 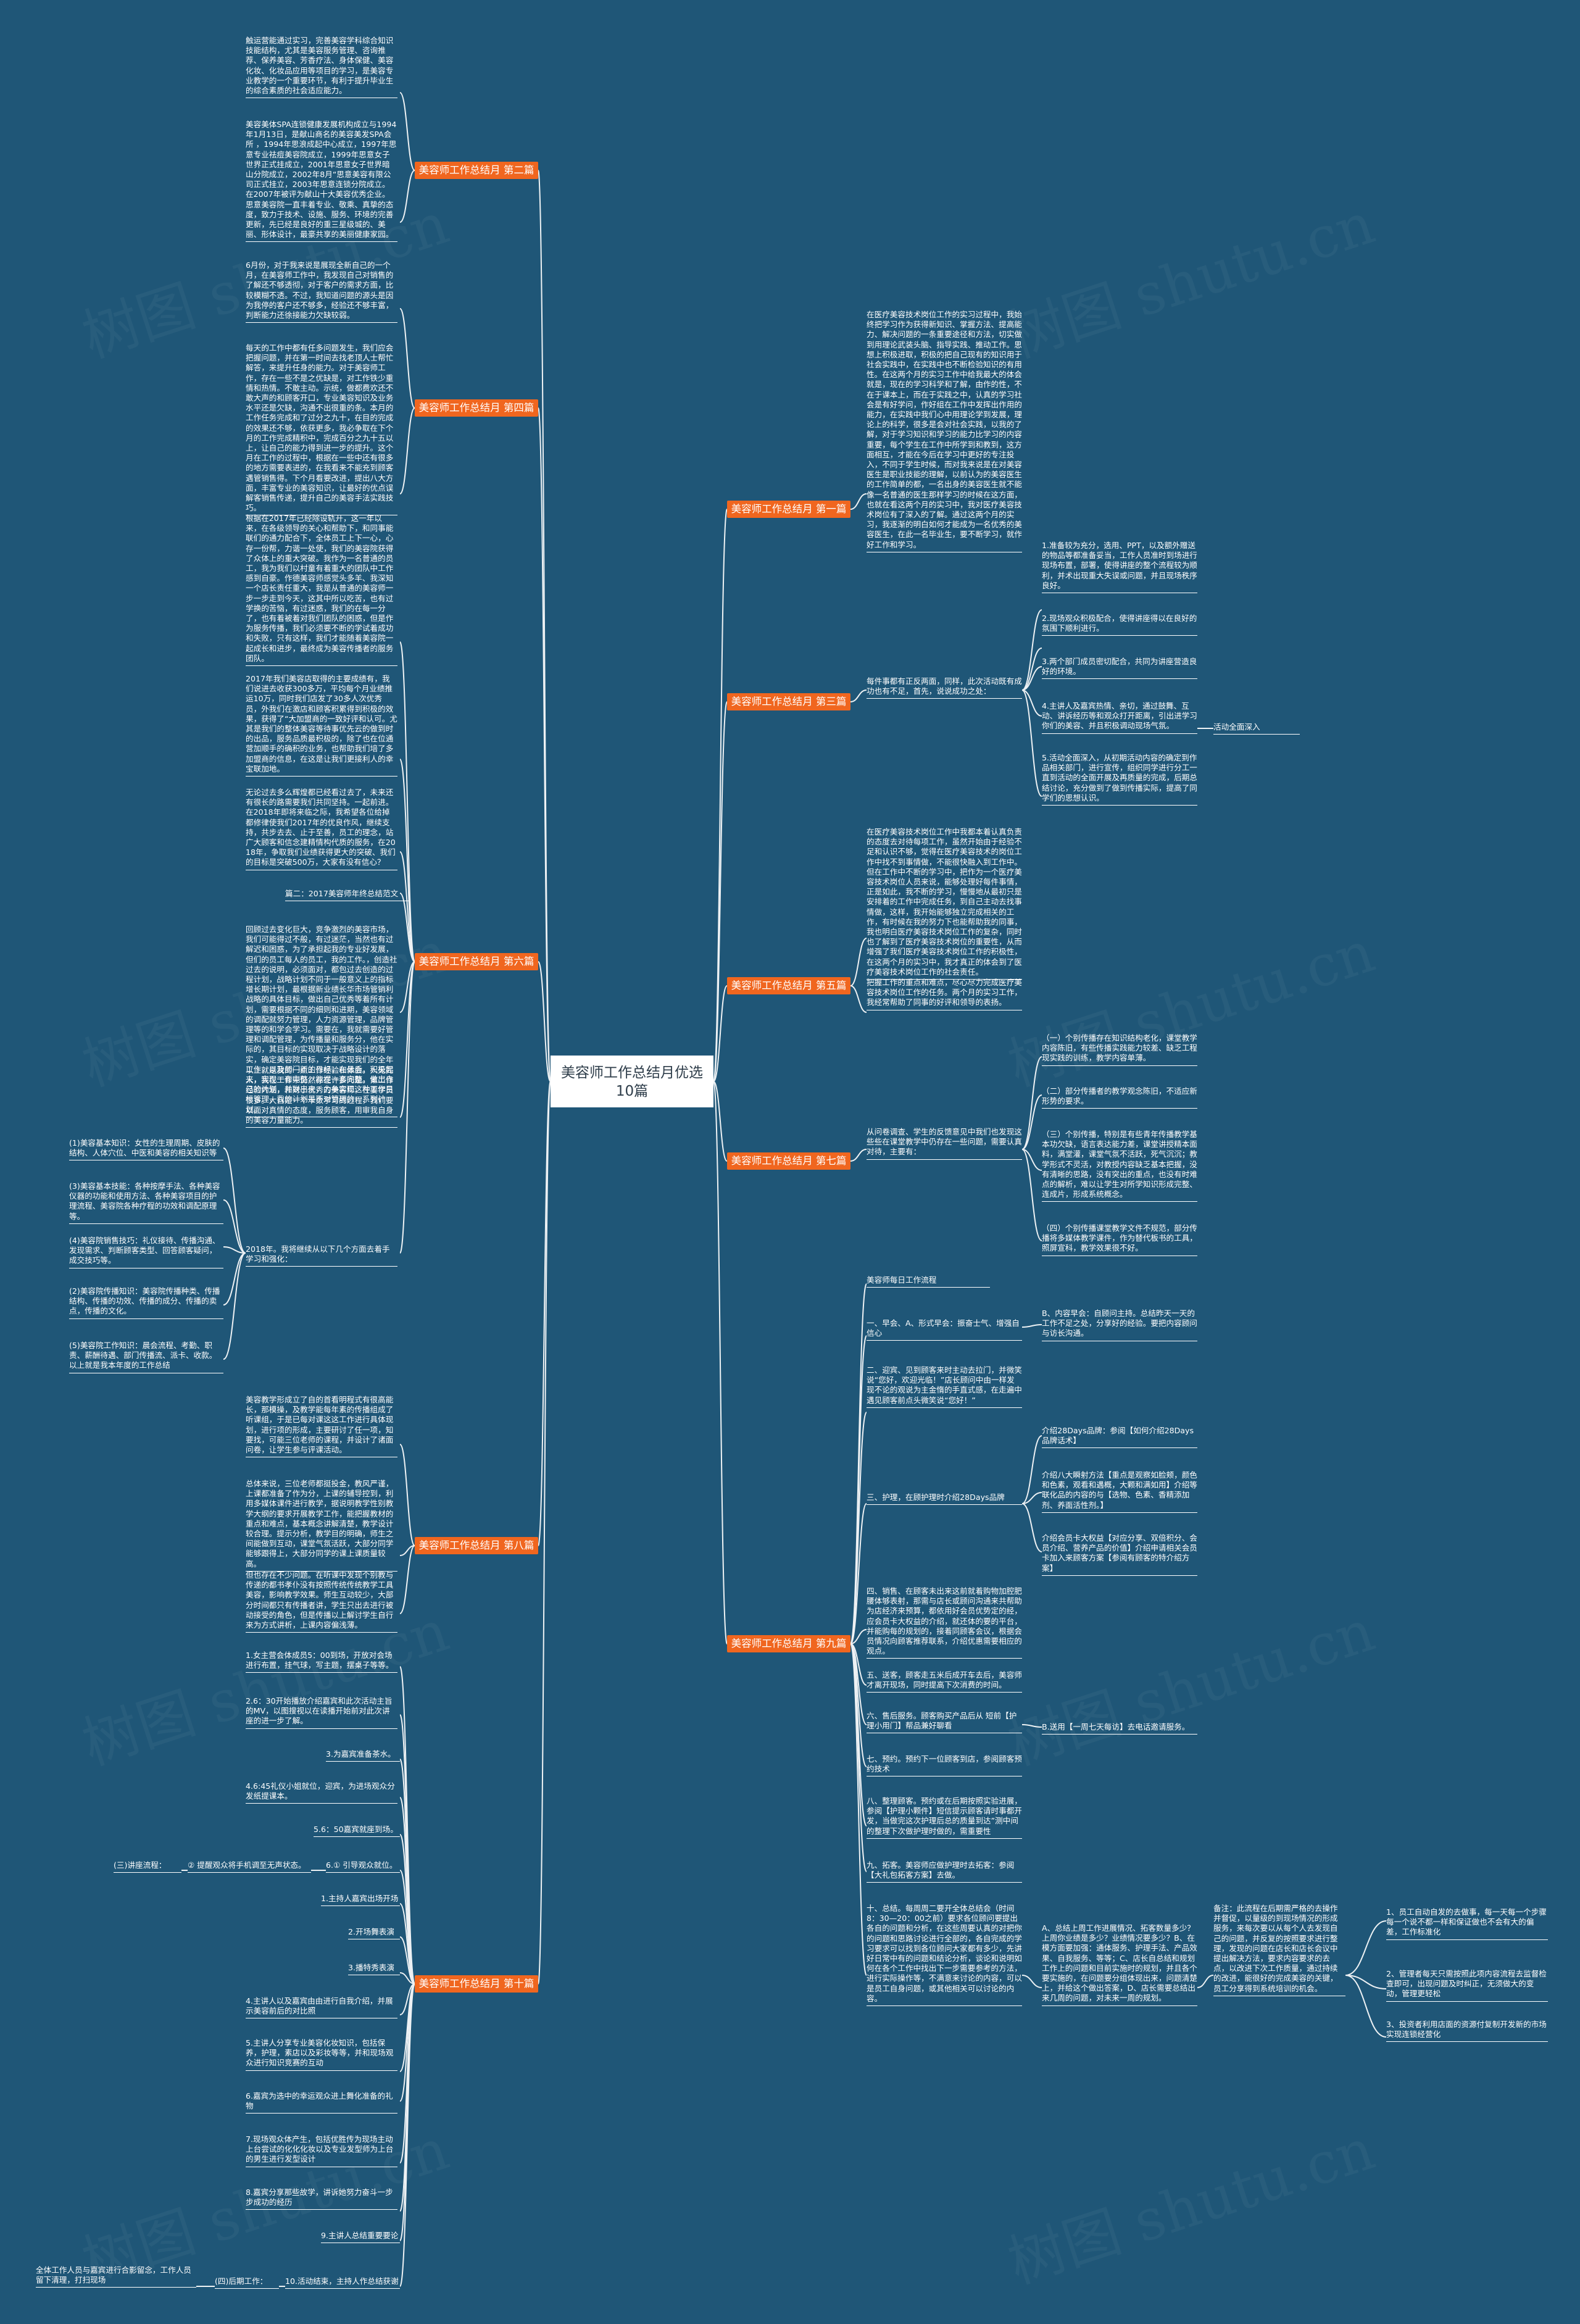 I want to click on branch-3: 美容师工作总结月 第三篇, so click(x=788, y=701).